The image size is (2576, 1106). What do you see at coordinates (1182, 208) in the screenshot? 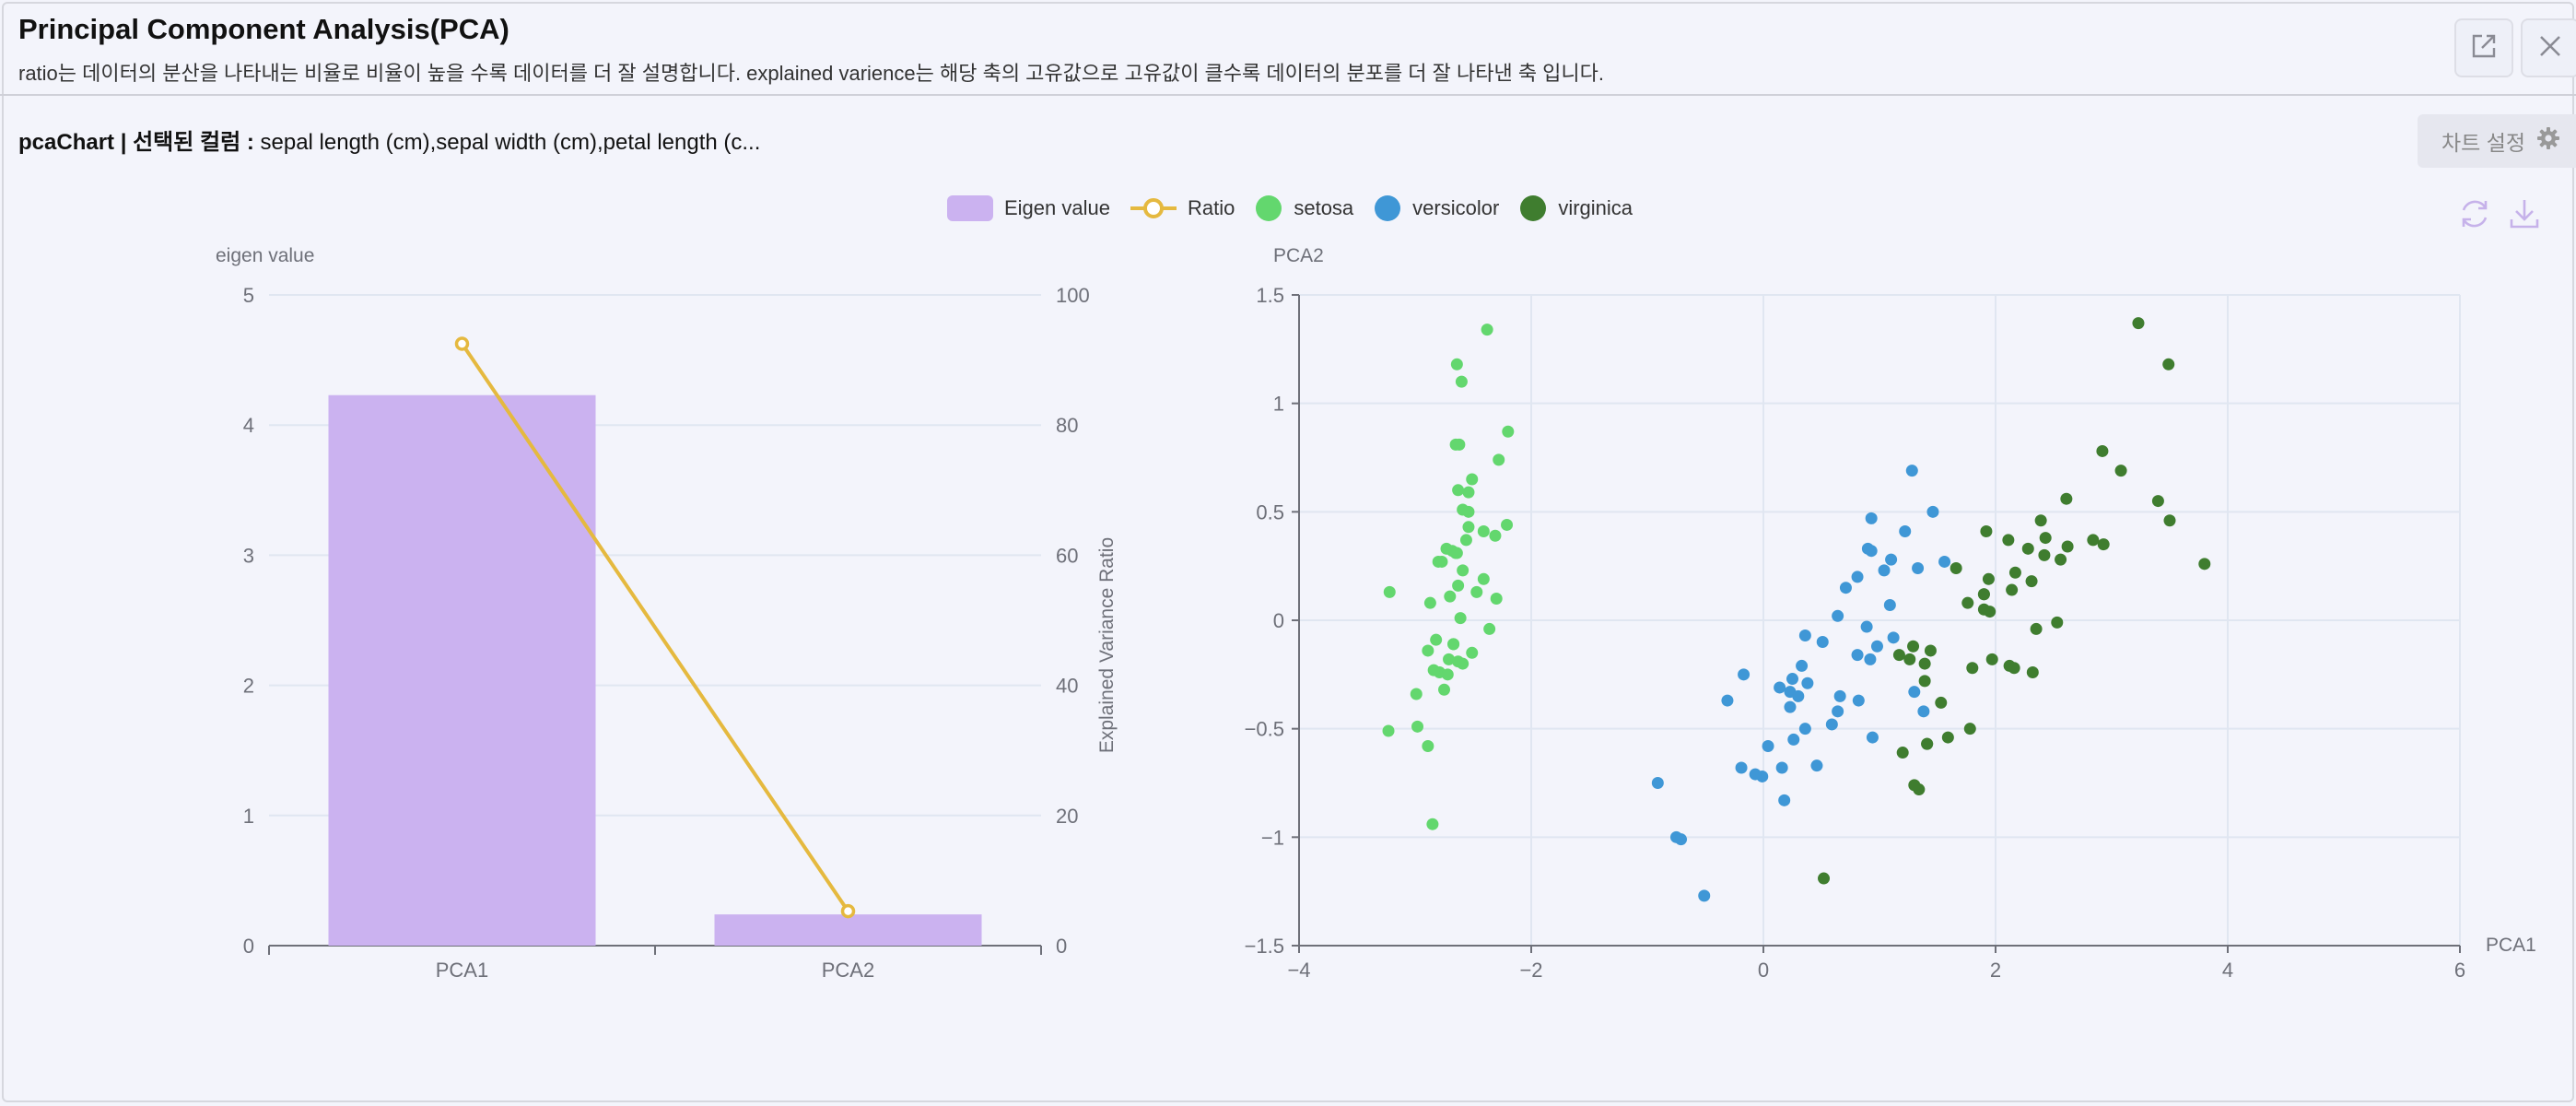
I see `legend-item-ratio: Ratio` at bounding box center [1182, 208].